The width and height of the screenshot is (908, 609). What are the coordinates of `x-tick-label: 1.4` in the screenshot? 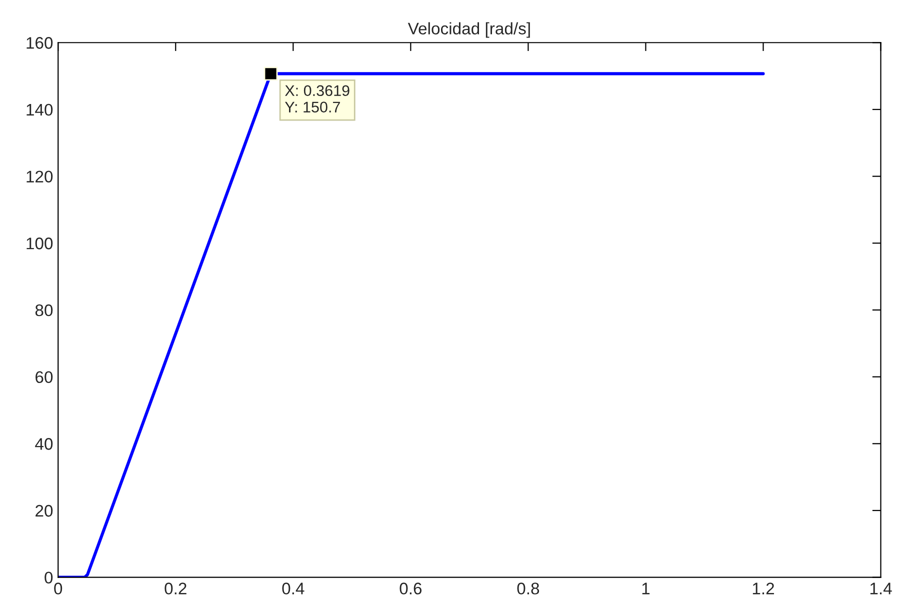 It's located at (881, 588).